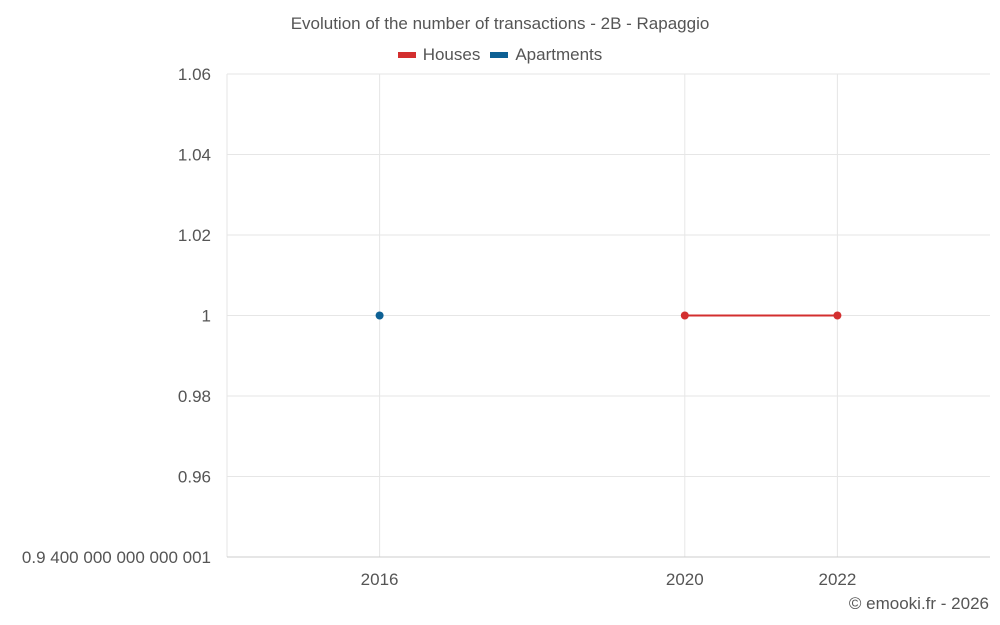  Describe the element at coordinates (451, 54) in the screenshot. I see `legend-label-houses: Houses` at that location.